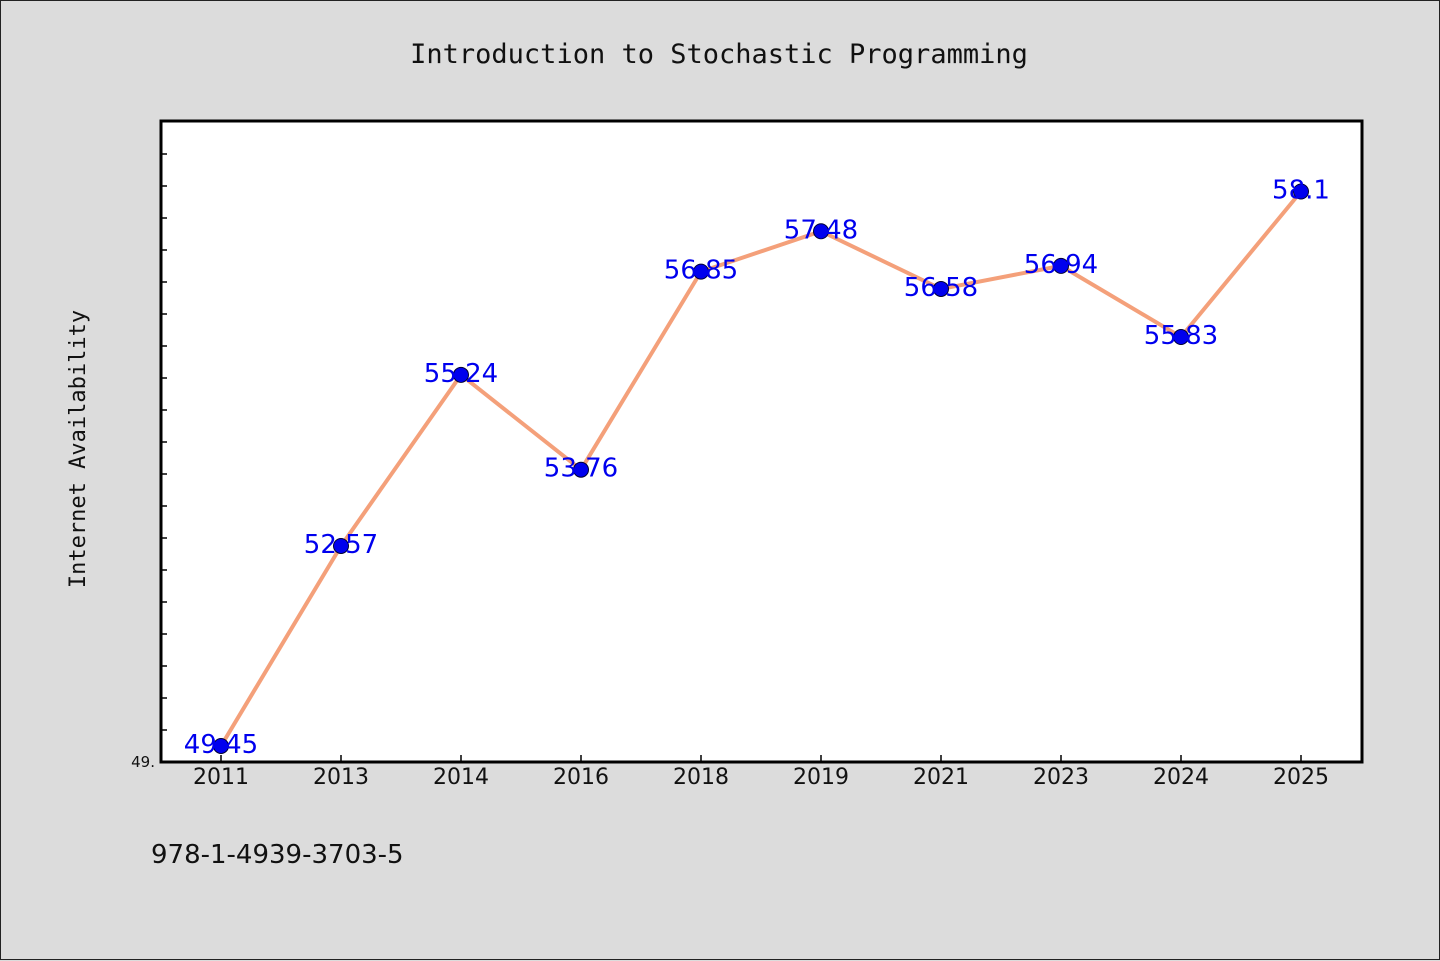  What do you see at coordinates (761, 758) in the screenshot?
I see `x-axis-ticks` at bounding box center [761, 758].